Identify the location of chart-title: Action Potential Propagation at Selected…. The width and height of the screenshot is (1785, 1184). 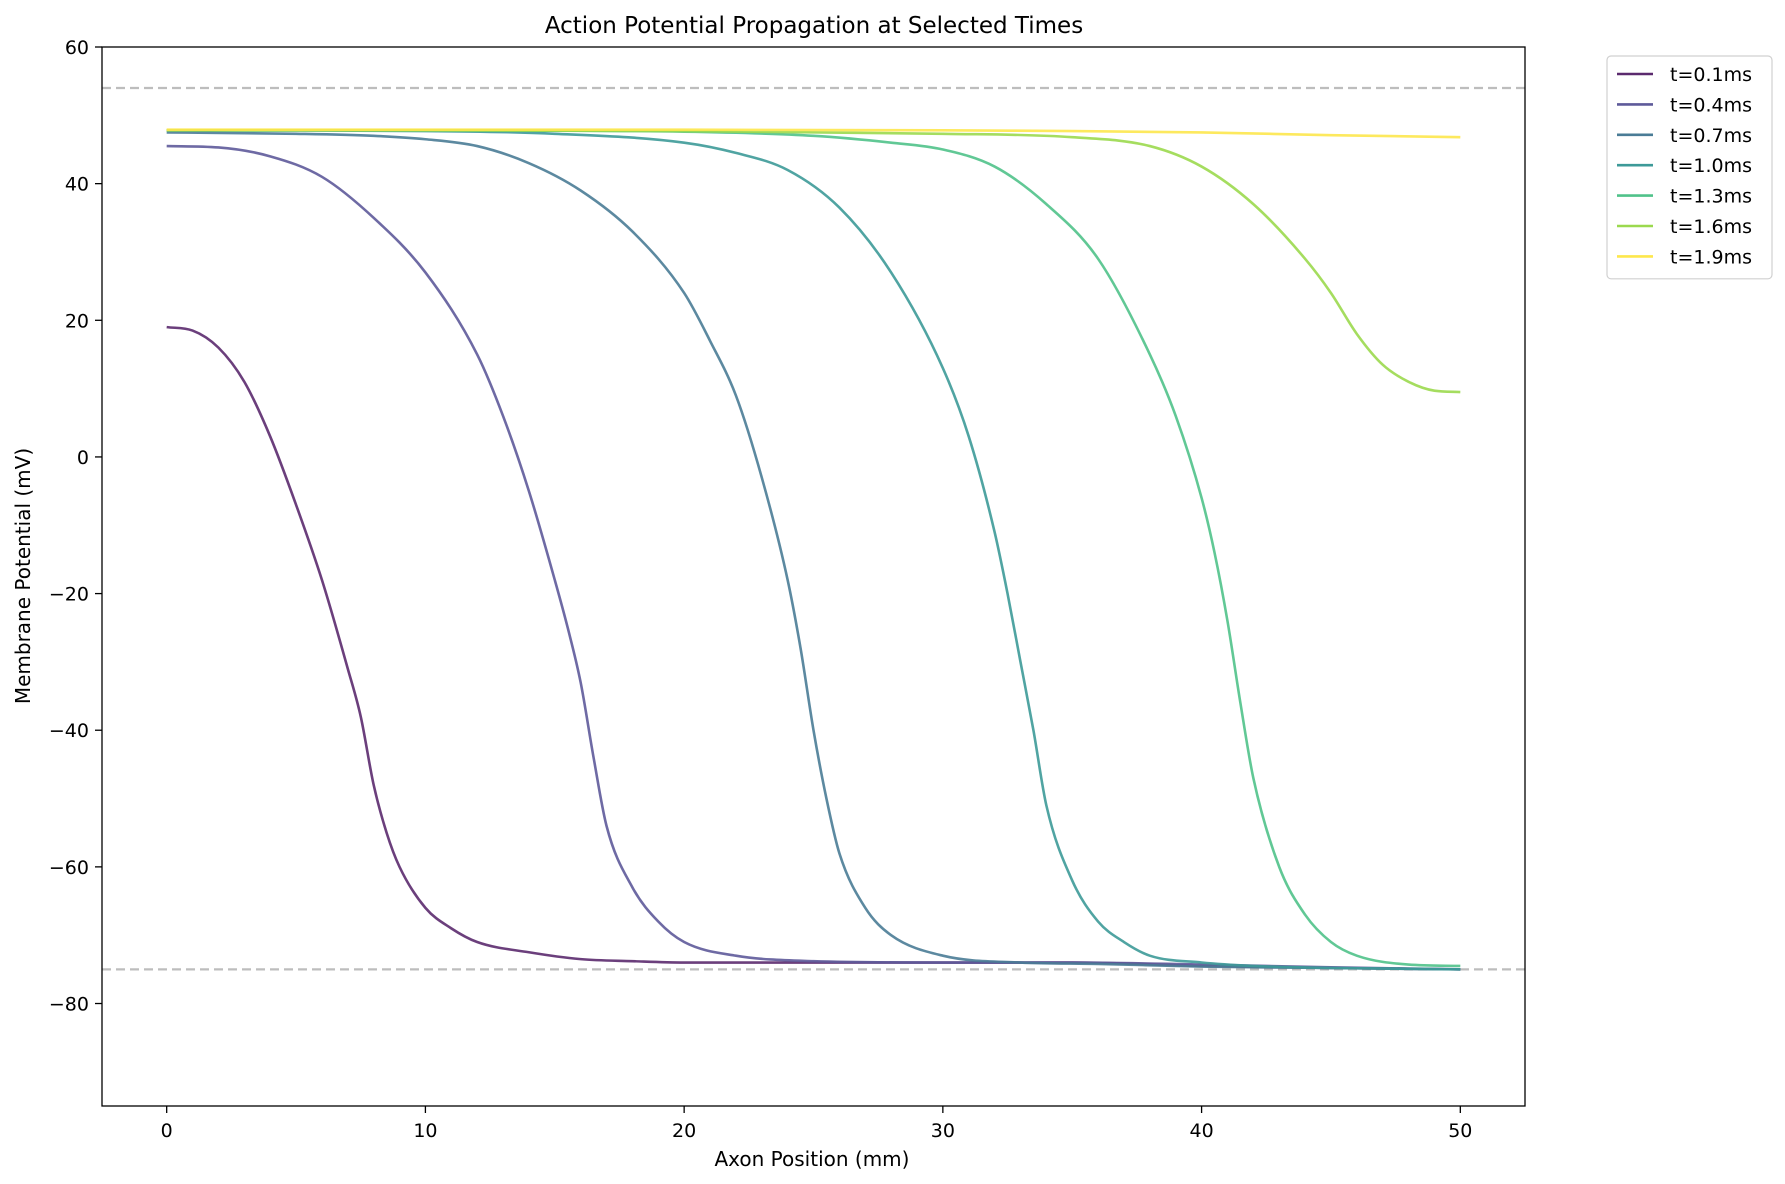
(814, 26).